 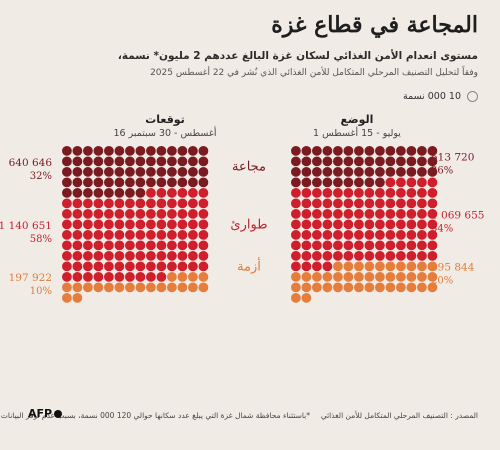 What do you see at coordinates (249, 265) in the screenshot?
I see `category-label: أزمة` at bounding box center [249, 265].